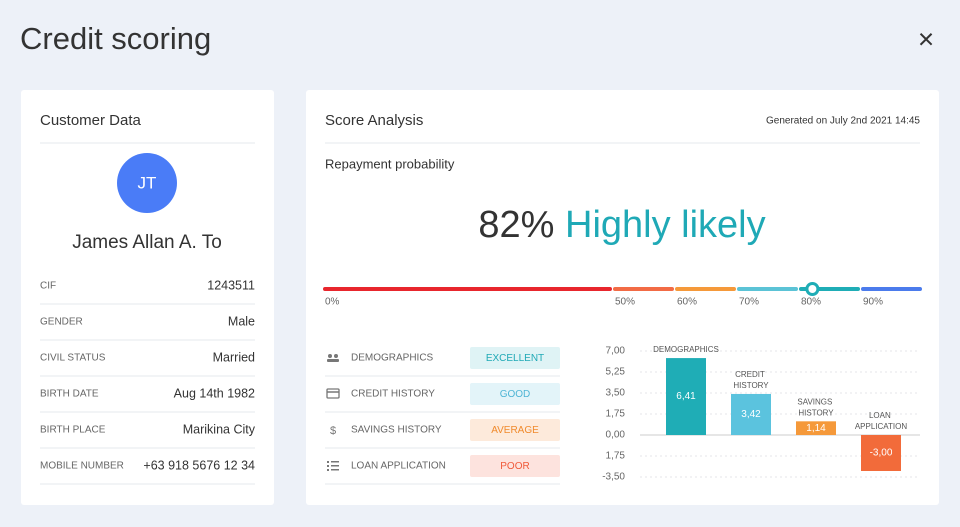 Image resolution: width=960 pixels, height=527 pixels. What do you see at coordinates (687, 302) in the screenshot?
I see `scale-label: 60%` at bounding box center [687, 302].